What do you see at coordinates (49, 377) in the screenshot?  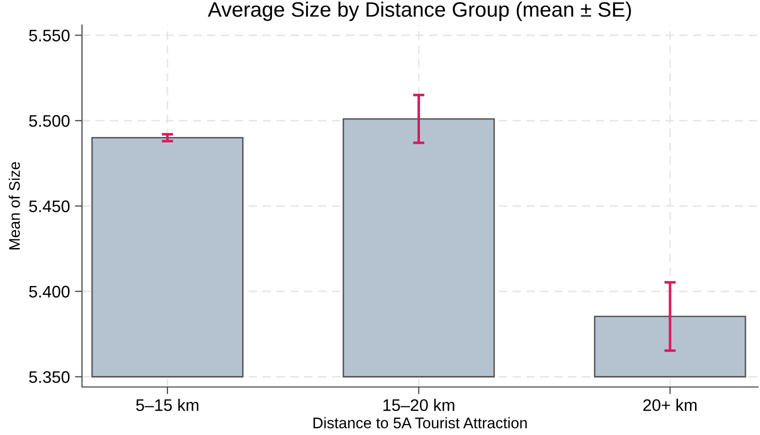 I see `y-tick-label: 5.350` at bounding box center [49, 377].